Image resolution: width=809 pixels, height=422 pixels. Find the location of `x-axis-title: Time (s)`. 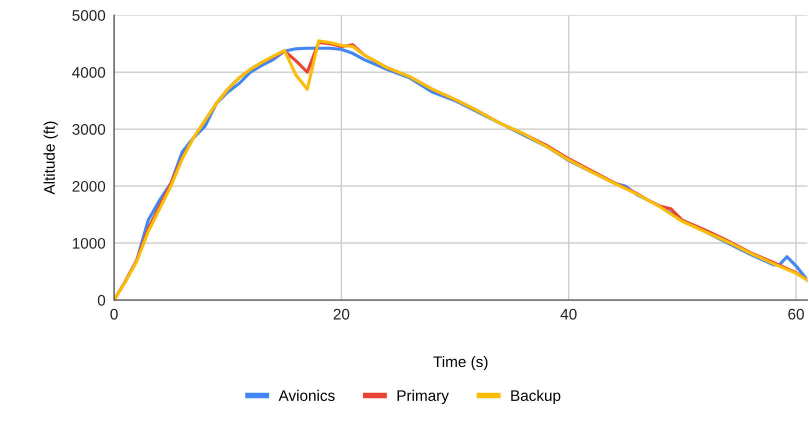

x-axis-title: Time (s) is located at coordinates (460, 363).